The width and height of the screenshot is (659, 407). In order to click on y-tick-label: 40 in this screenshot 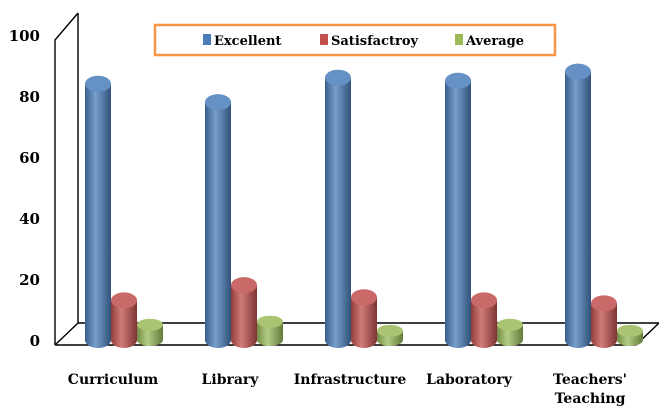, I will do `click(29, 219)`.